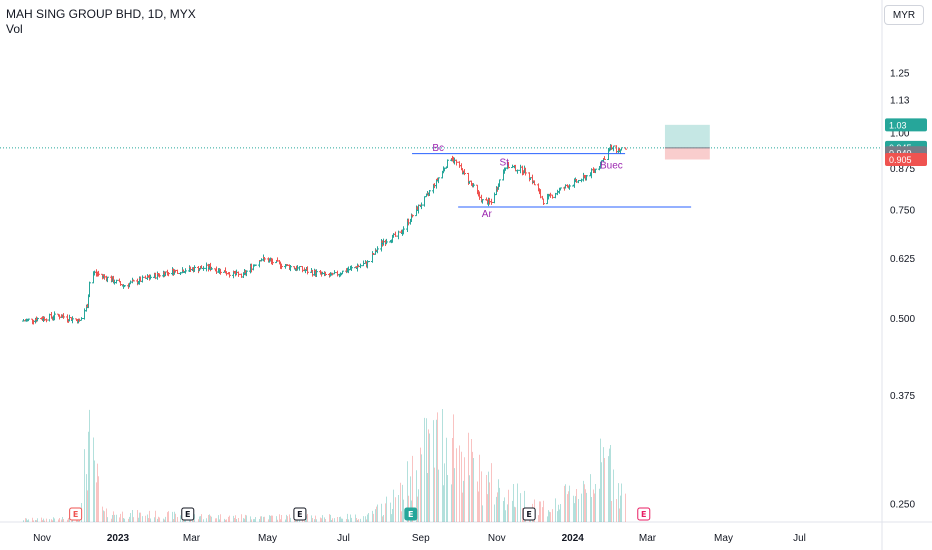 Image resolution: width=932 pixels, height=550 pixels. Describe the element at coordinates (101, 14) in the screenshot. I see `symbol-legend: MAH SING GROUP BHD, 1D, MYX` at that location.